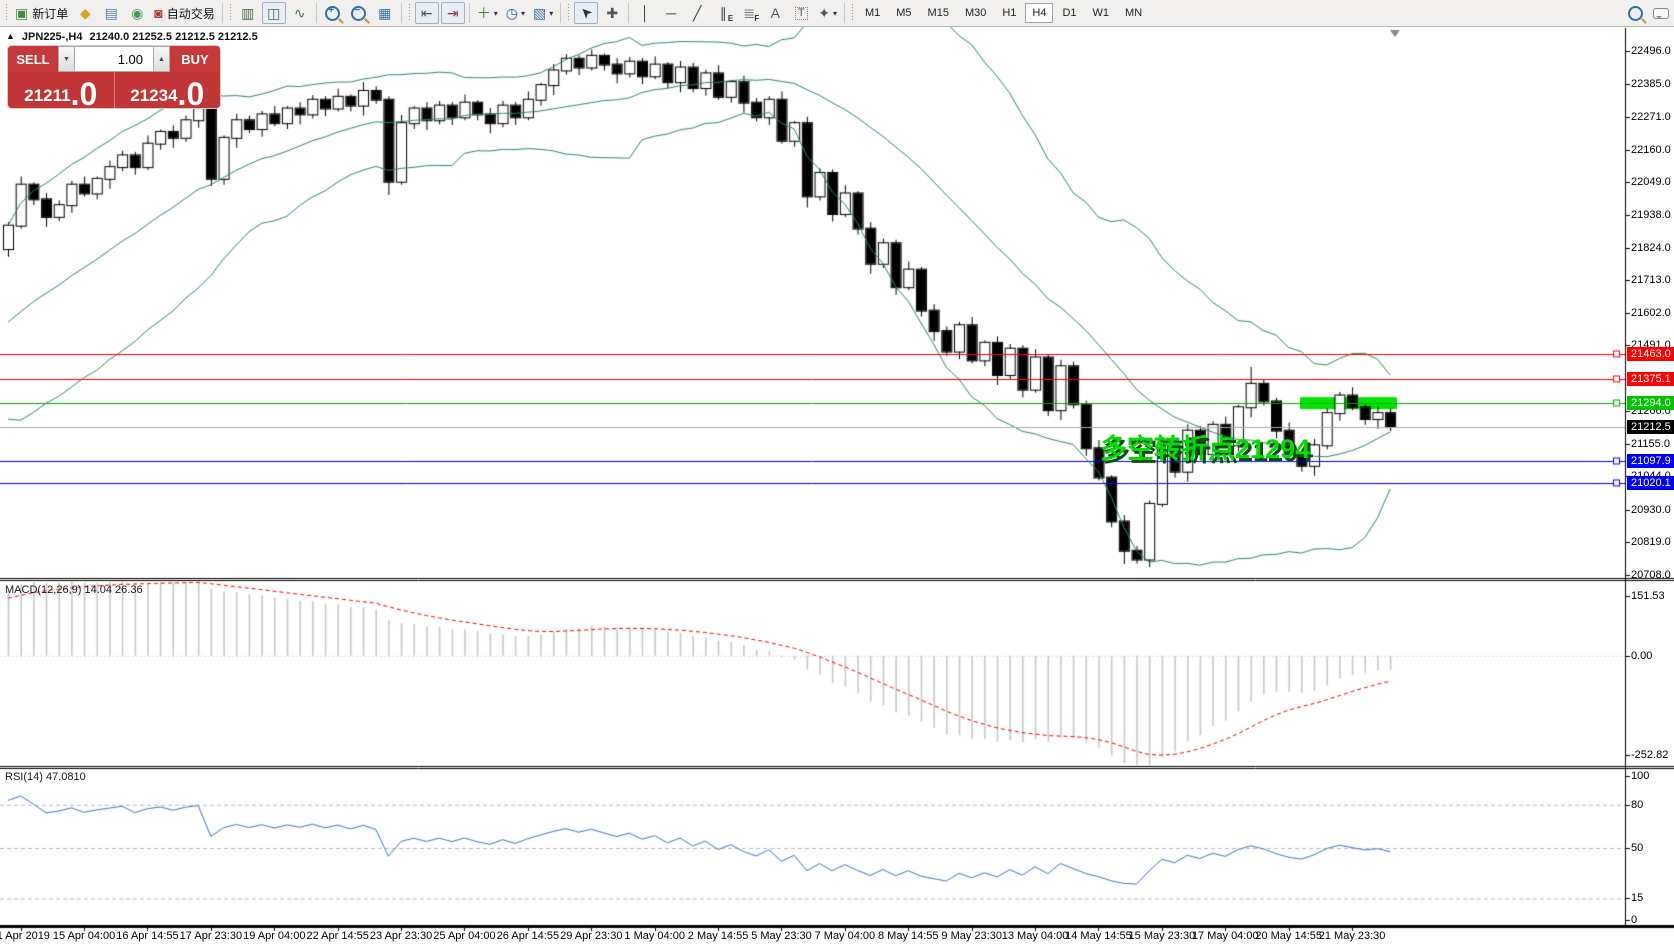 This screenshot has height=949, width=1674. Describe the element at coordinates (111, 13) in the screenshot. I see `profile-button: ▤` at that location.